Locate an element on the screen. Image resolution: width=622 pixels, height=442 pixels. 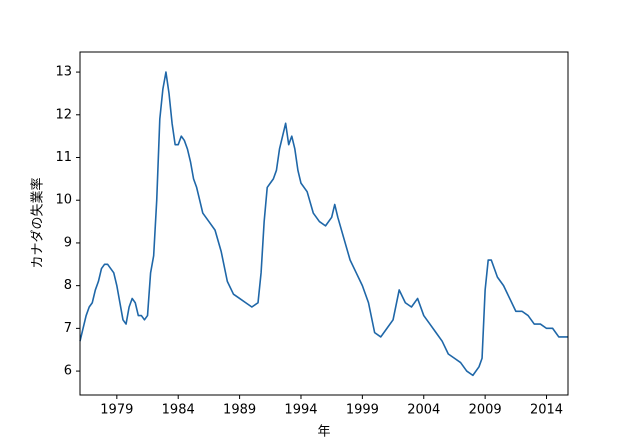
y-tick-label: 6 is located at coordinates (68, 371).